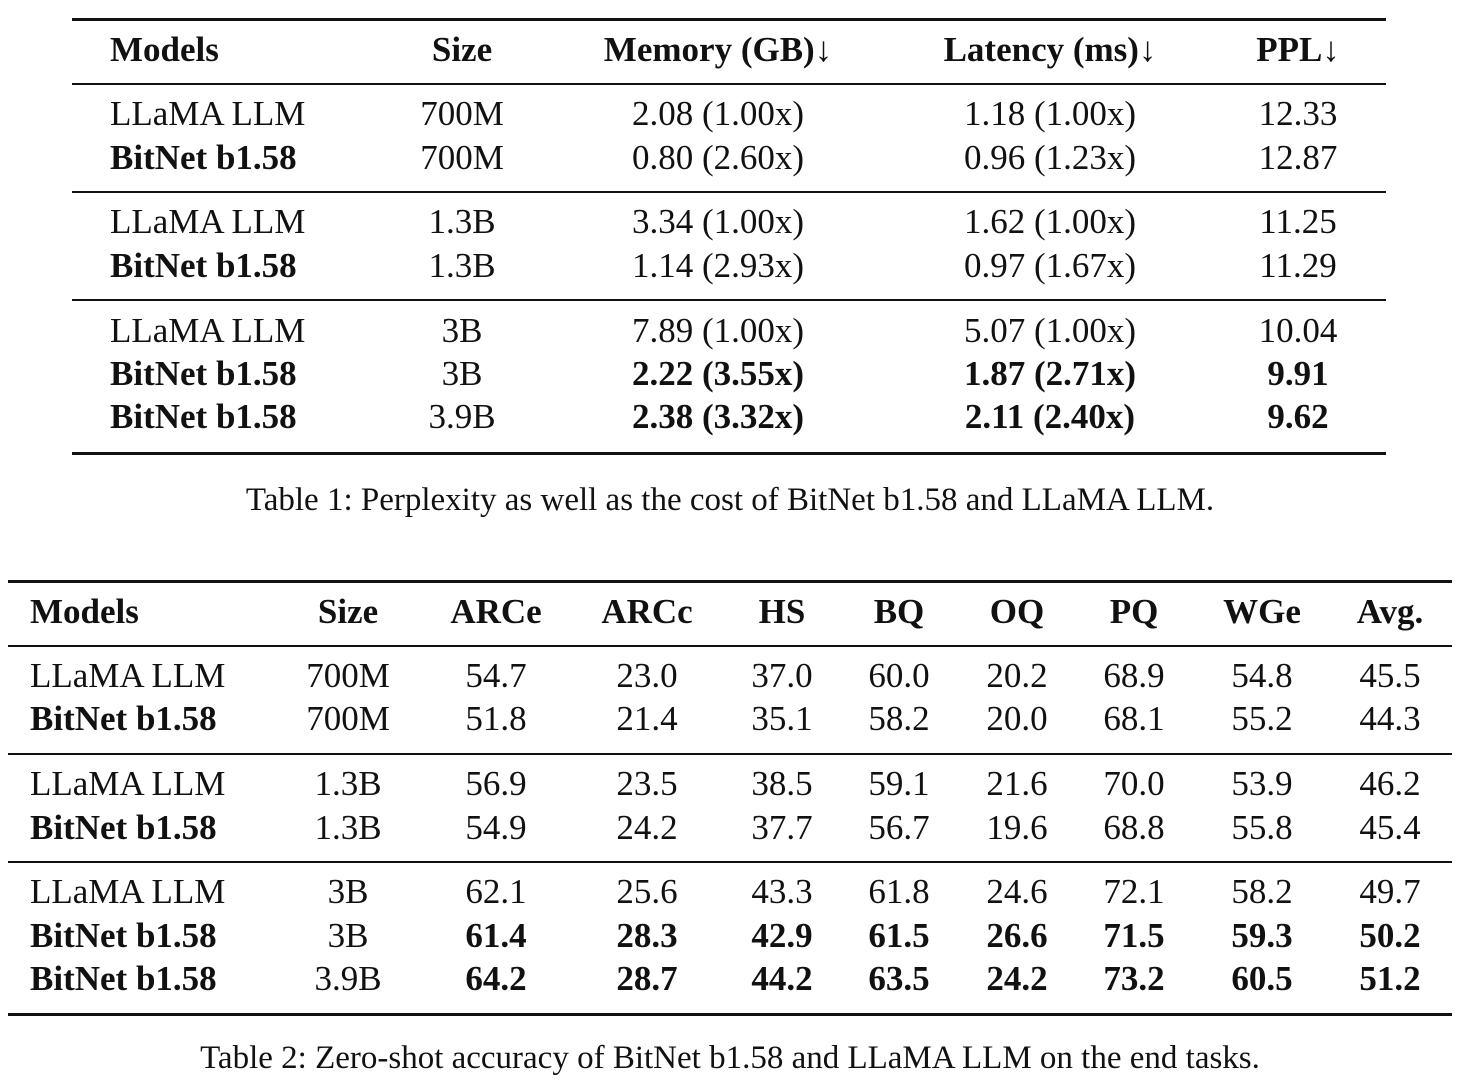  What do you see at coordinates (1017, 891) in the screenshot?
I see `table-cell: 24.6` at bounding box center [1017, 891].